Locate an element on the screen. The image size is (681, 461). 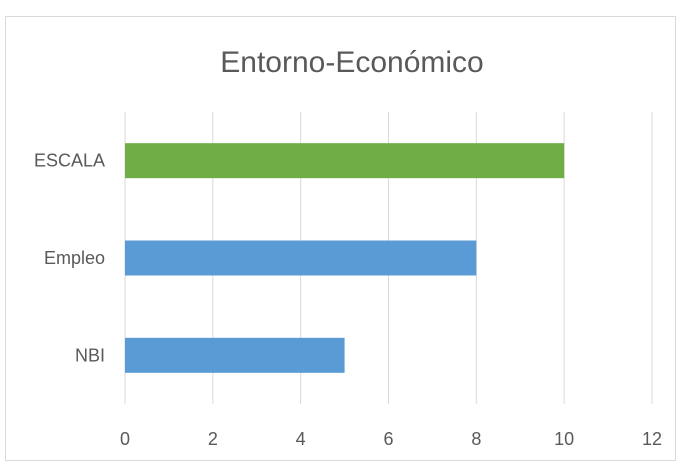
x-tick-label: 0 is located at coordinates (125, 439).